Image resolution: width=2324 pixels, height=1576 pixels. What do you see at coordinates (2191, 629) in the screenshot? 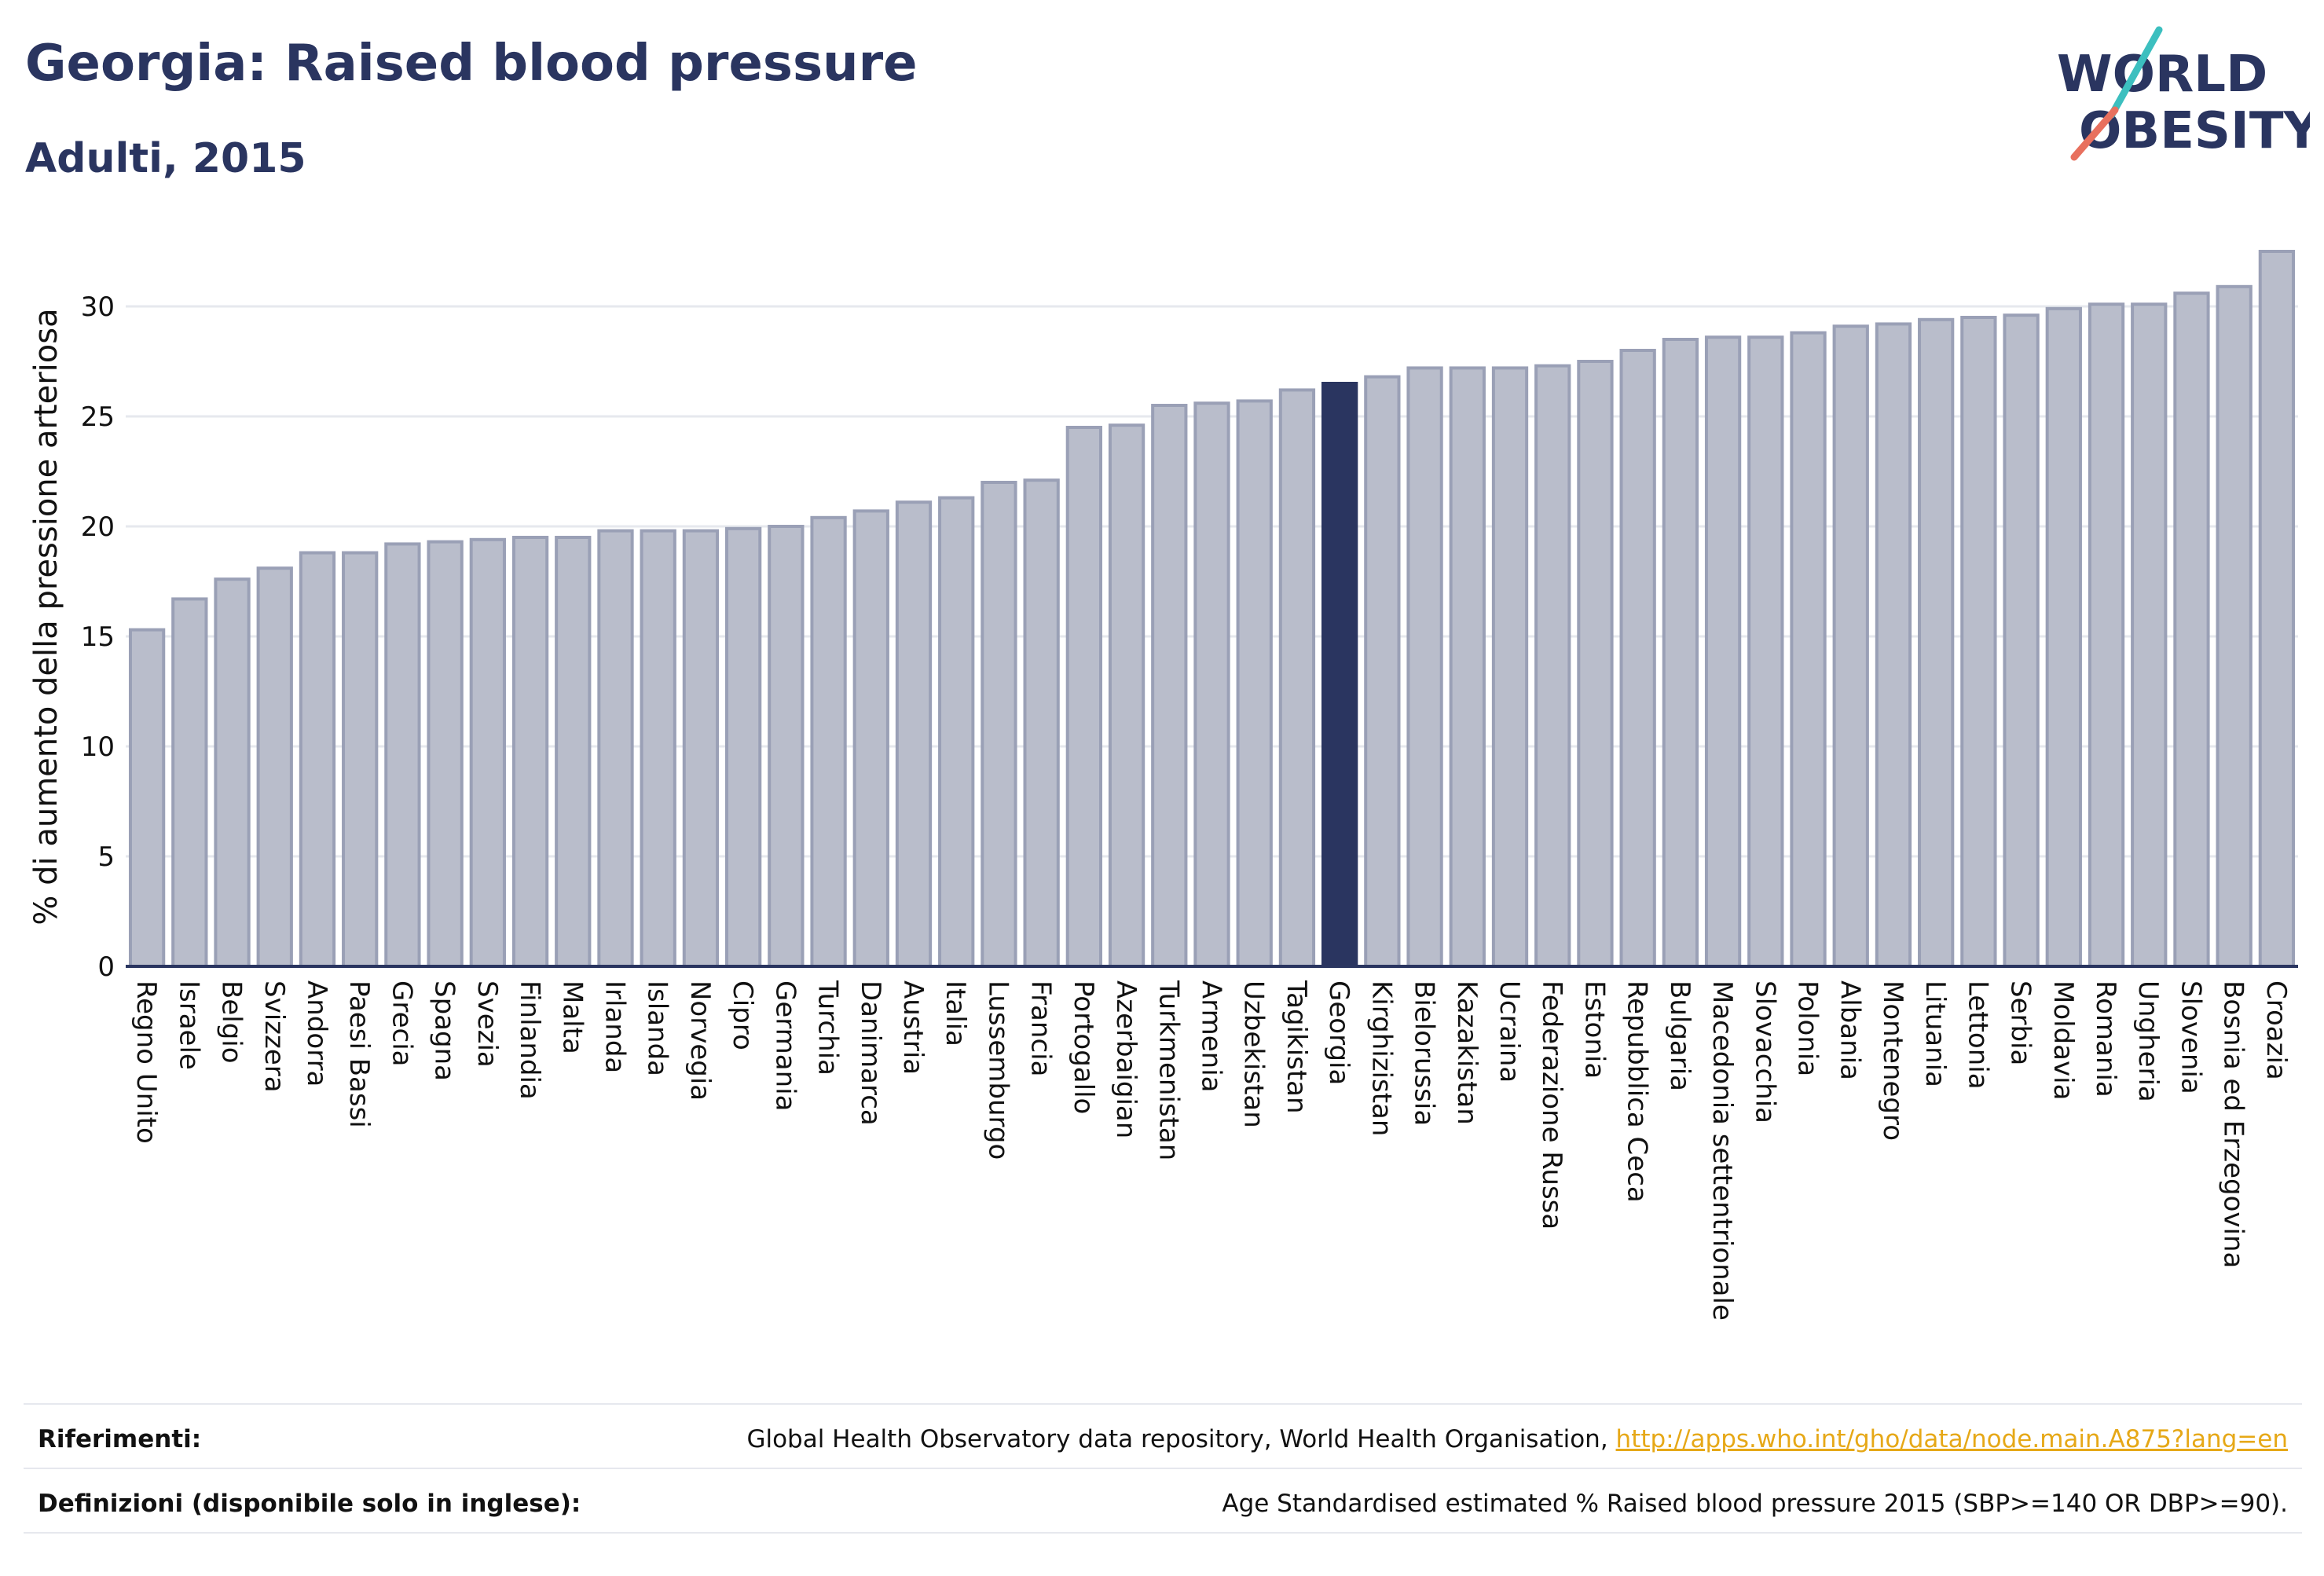
I see `bar-slovenia` at bounding box center [2191, 629].